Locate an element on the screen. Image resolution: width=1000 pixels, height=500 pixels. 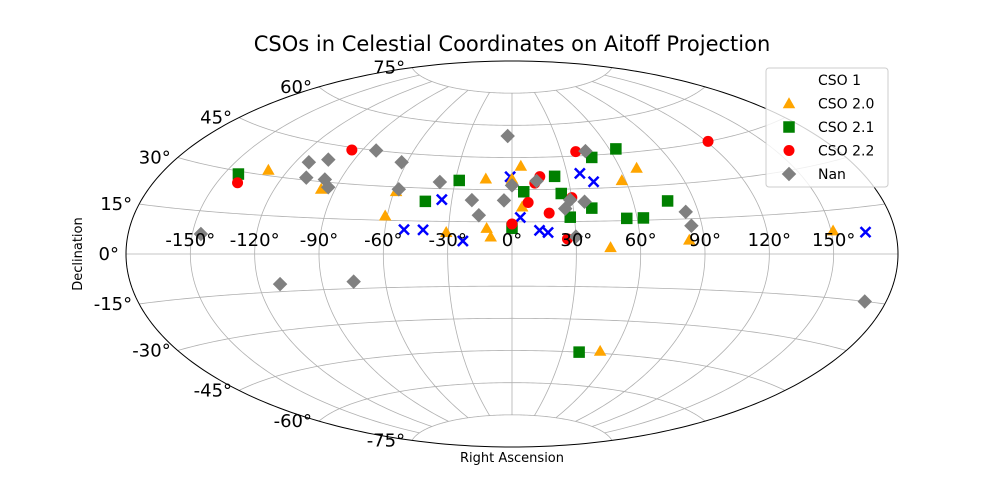
y-tick-label: 45° is located at coordinates (216, 118).